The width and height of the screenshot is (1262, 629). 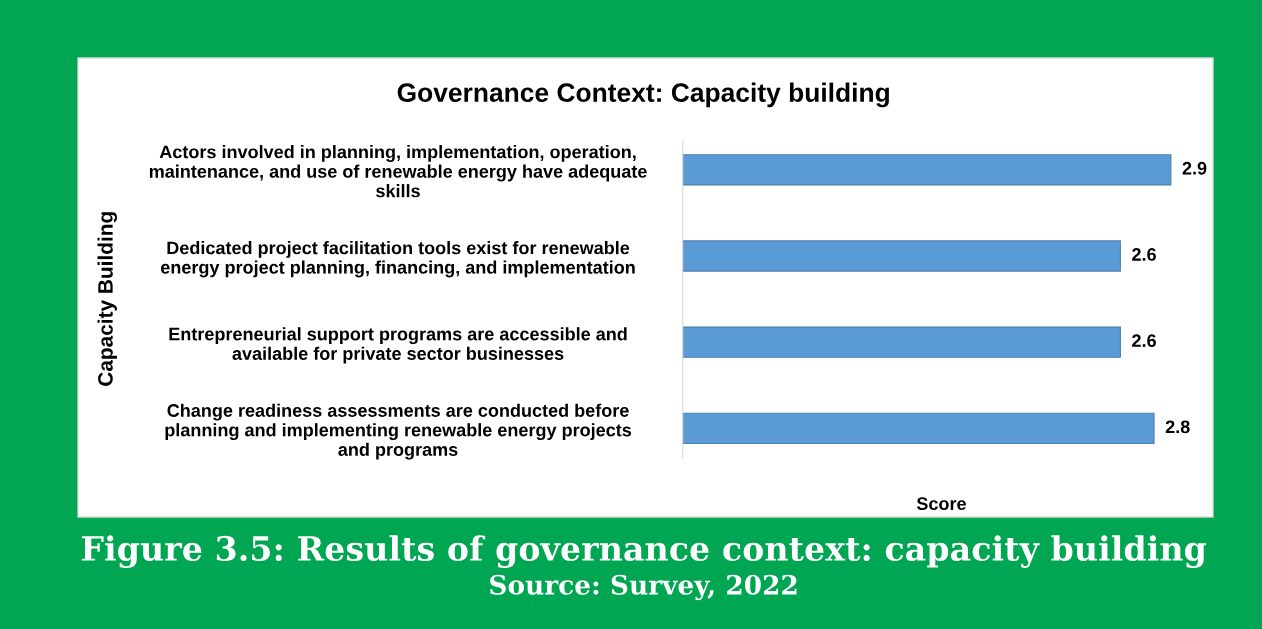 I want to click on data-label: 2.8, so click(x=1177, y=427).